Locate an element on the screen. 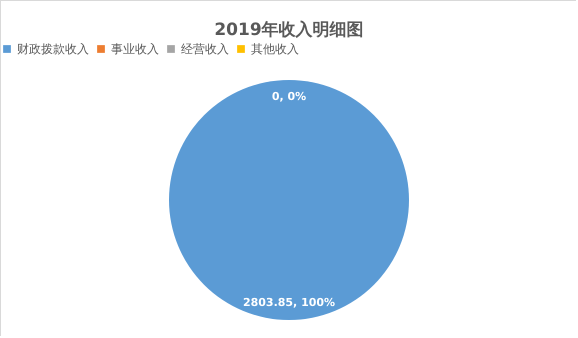  text: 0, 0% is located at coordinates (289, 96).